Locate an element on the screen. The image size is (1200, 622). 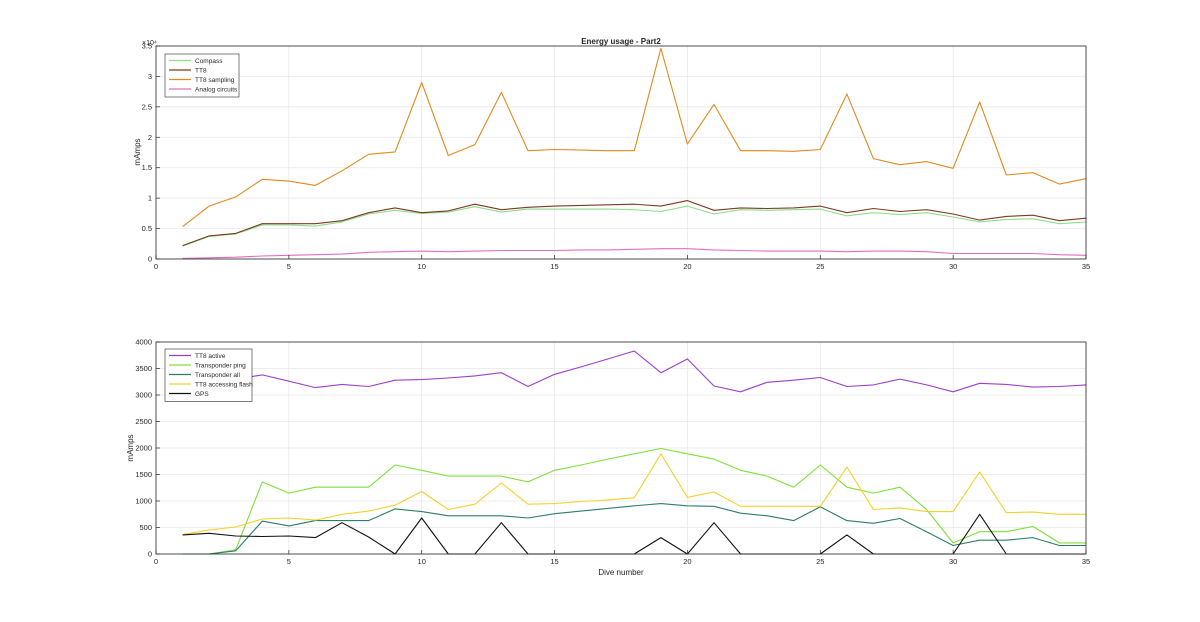
y-tick-label: 2000 is located at coordinates (143, 448).